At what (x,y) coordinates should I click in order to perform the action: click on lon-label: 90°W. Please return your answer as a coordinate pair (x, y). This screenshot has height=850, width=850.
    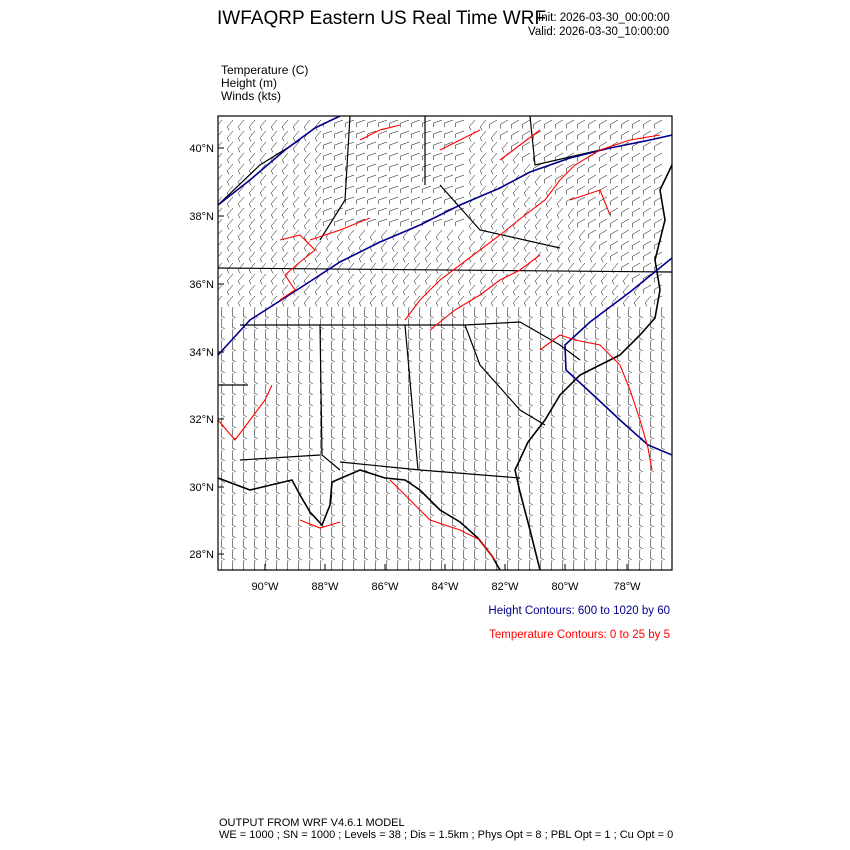
    Looking at the image, I should click on (265, 587).